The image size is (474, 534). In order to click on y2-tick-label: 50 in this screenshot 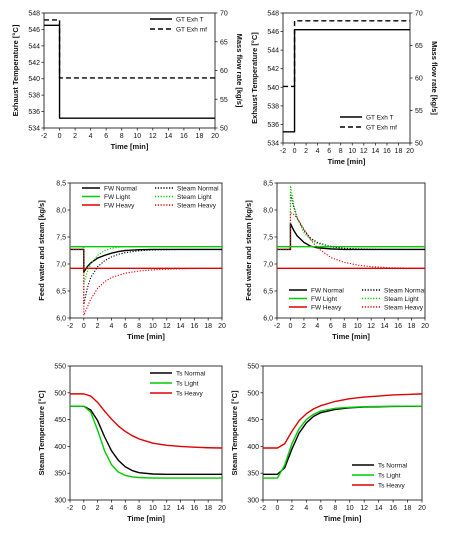, I will do `click(224, 129)`.